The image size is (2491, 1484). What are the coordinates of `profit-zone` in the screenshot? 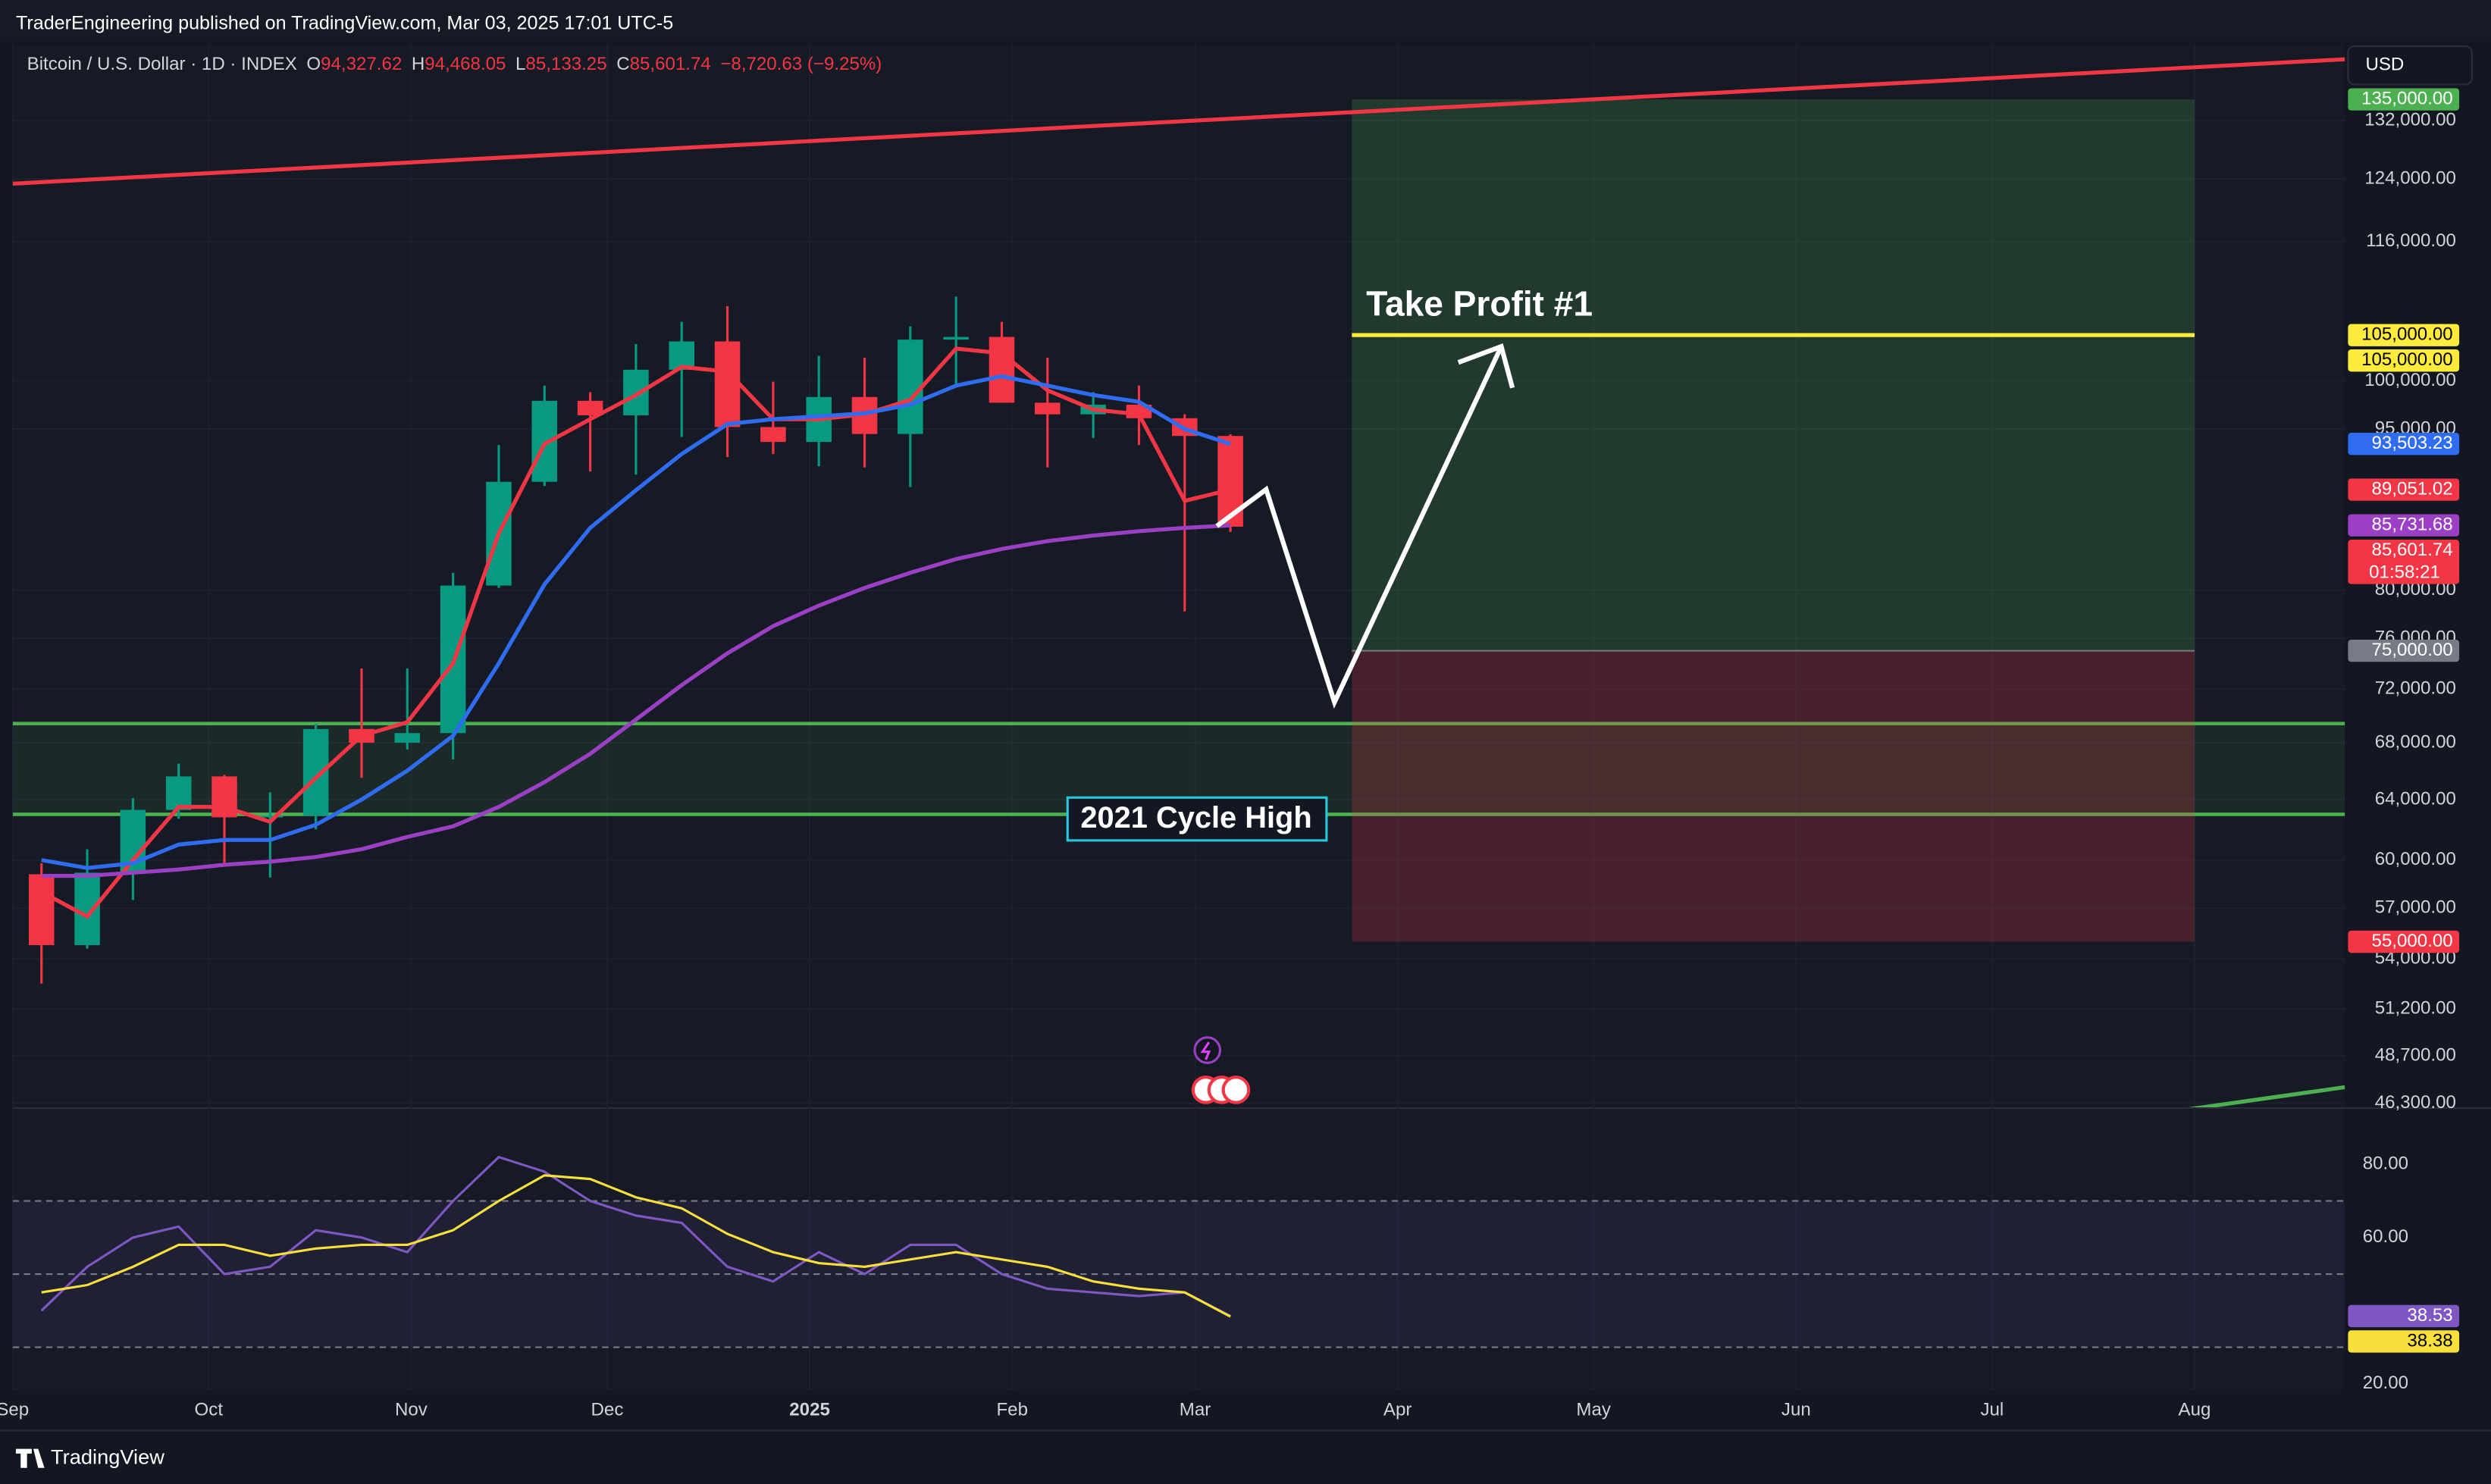 It's located at (1773, 375).